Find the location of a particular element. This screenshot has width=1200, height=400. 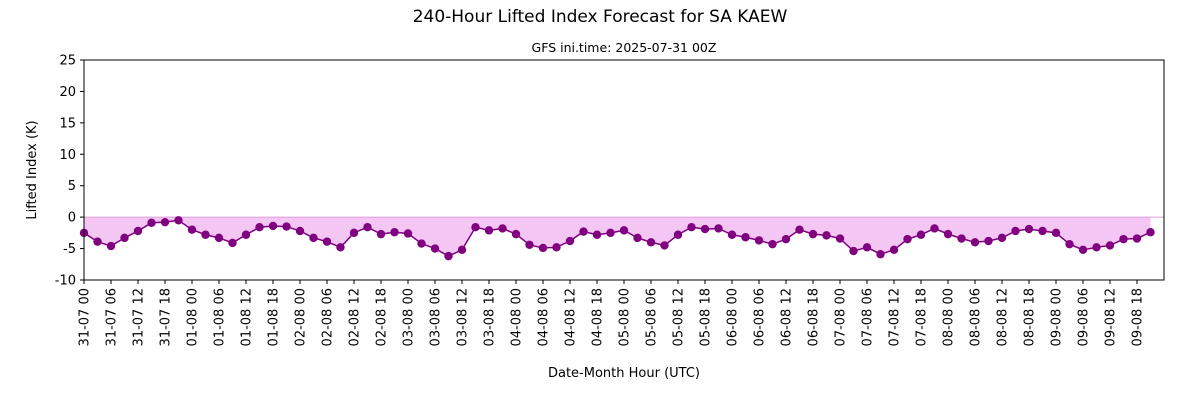

x-tick-label: 09-08 00 is located at coordinates (1057, 317).